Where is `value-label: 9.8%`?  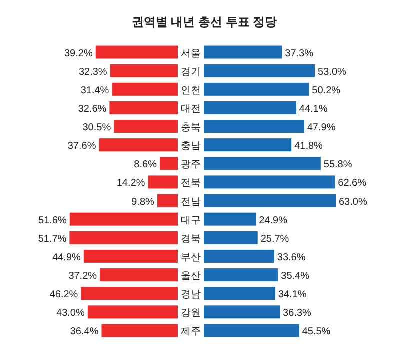
value-label: 9.8% is located at coordinates (143, 202).